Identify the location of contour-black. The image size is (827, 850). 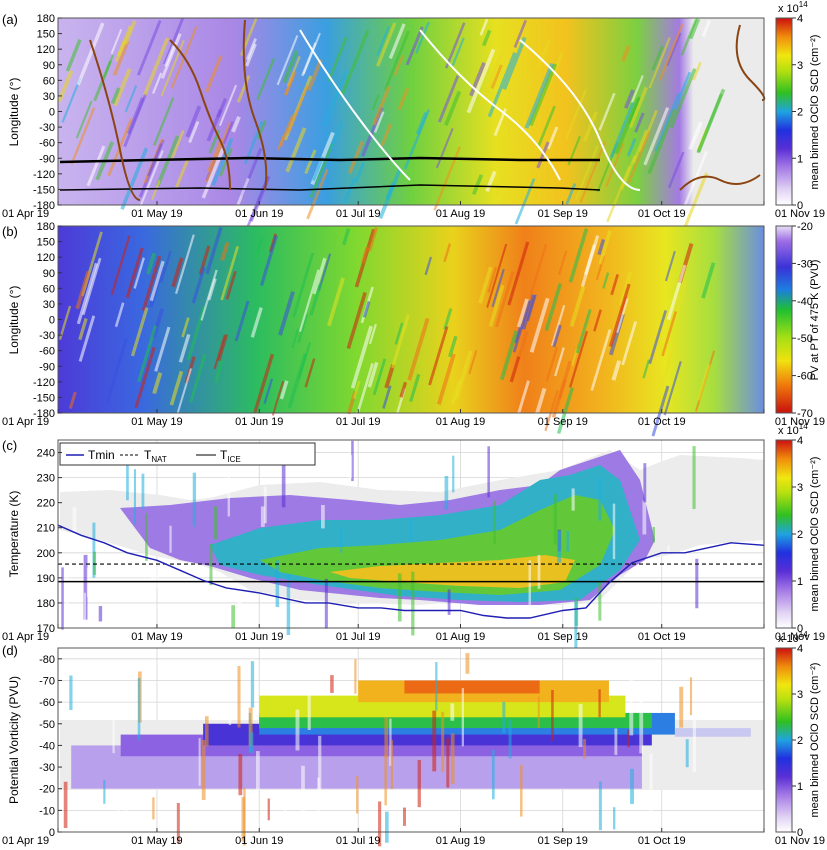
(329, 160).